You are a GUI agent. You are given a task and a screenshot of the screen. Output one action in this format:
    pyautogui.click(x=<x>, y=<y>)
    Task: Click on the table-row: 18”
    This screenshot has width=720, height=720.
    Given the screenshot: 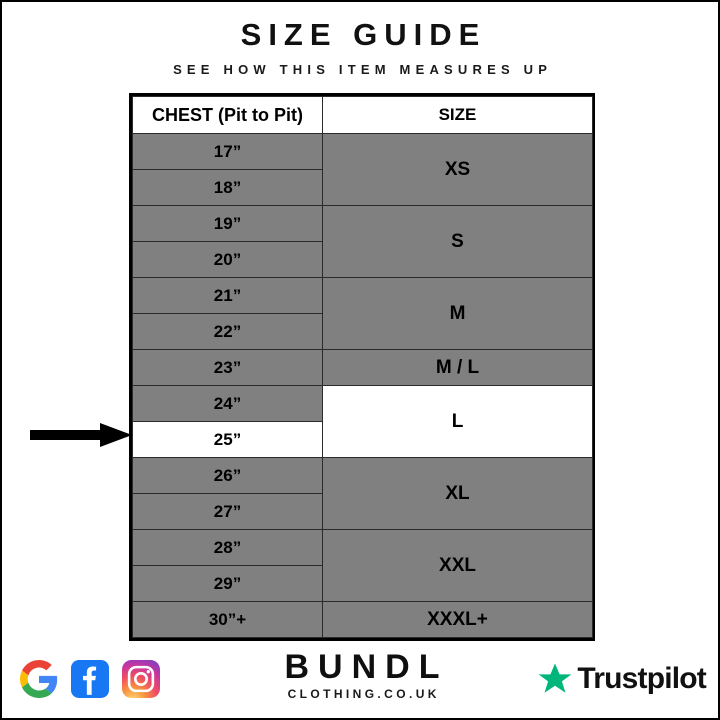 What is the action you would take?
    pyautogui.click(x=362, y=187)
    